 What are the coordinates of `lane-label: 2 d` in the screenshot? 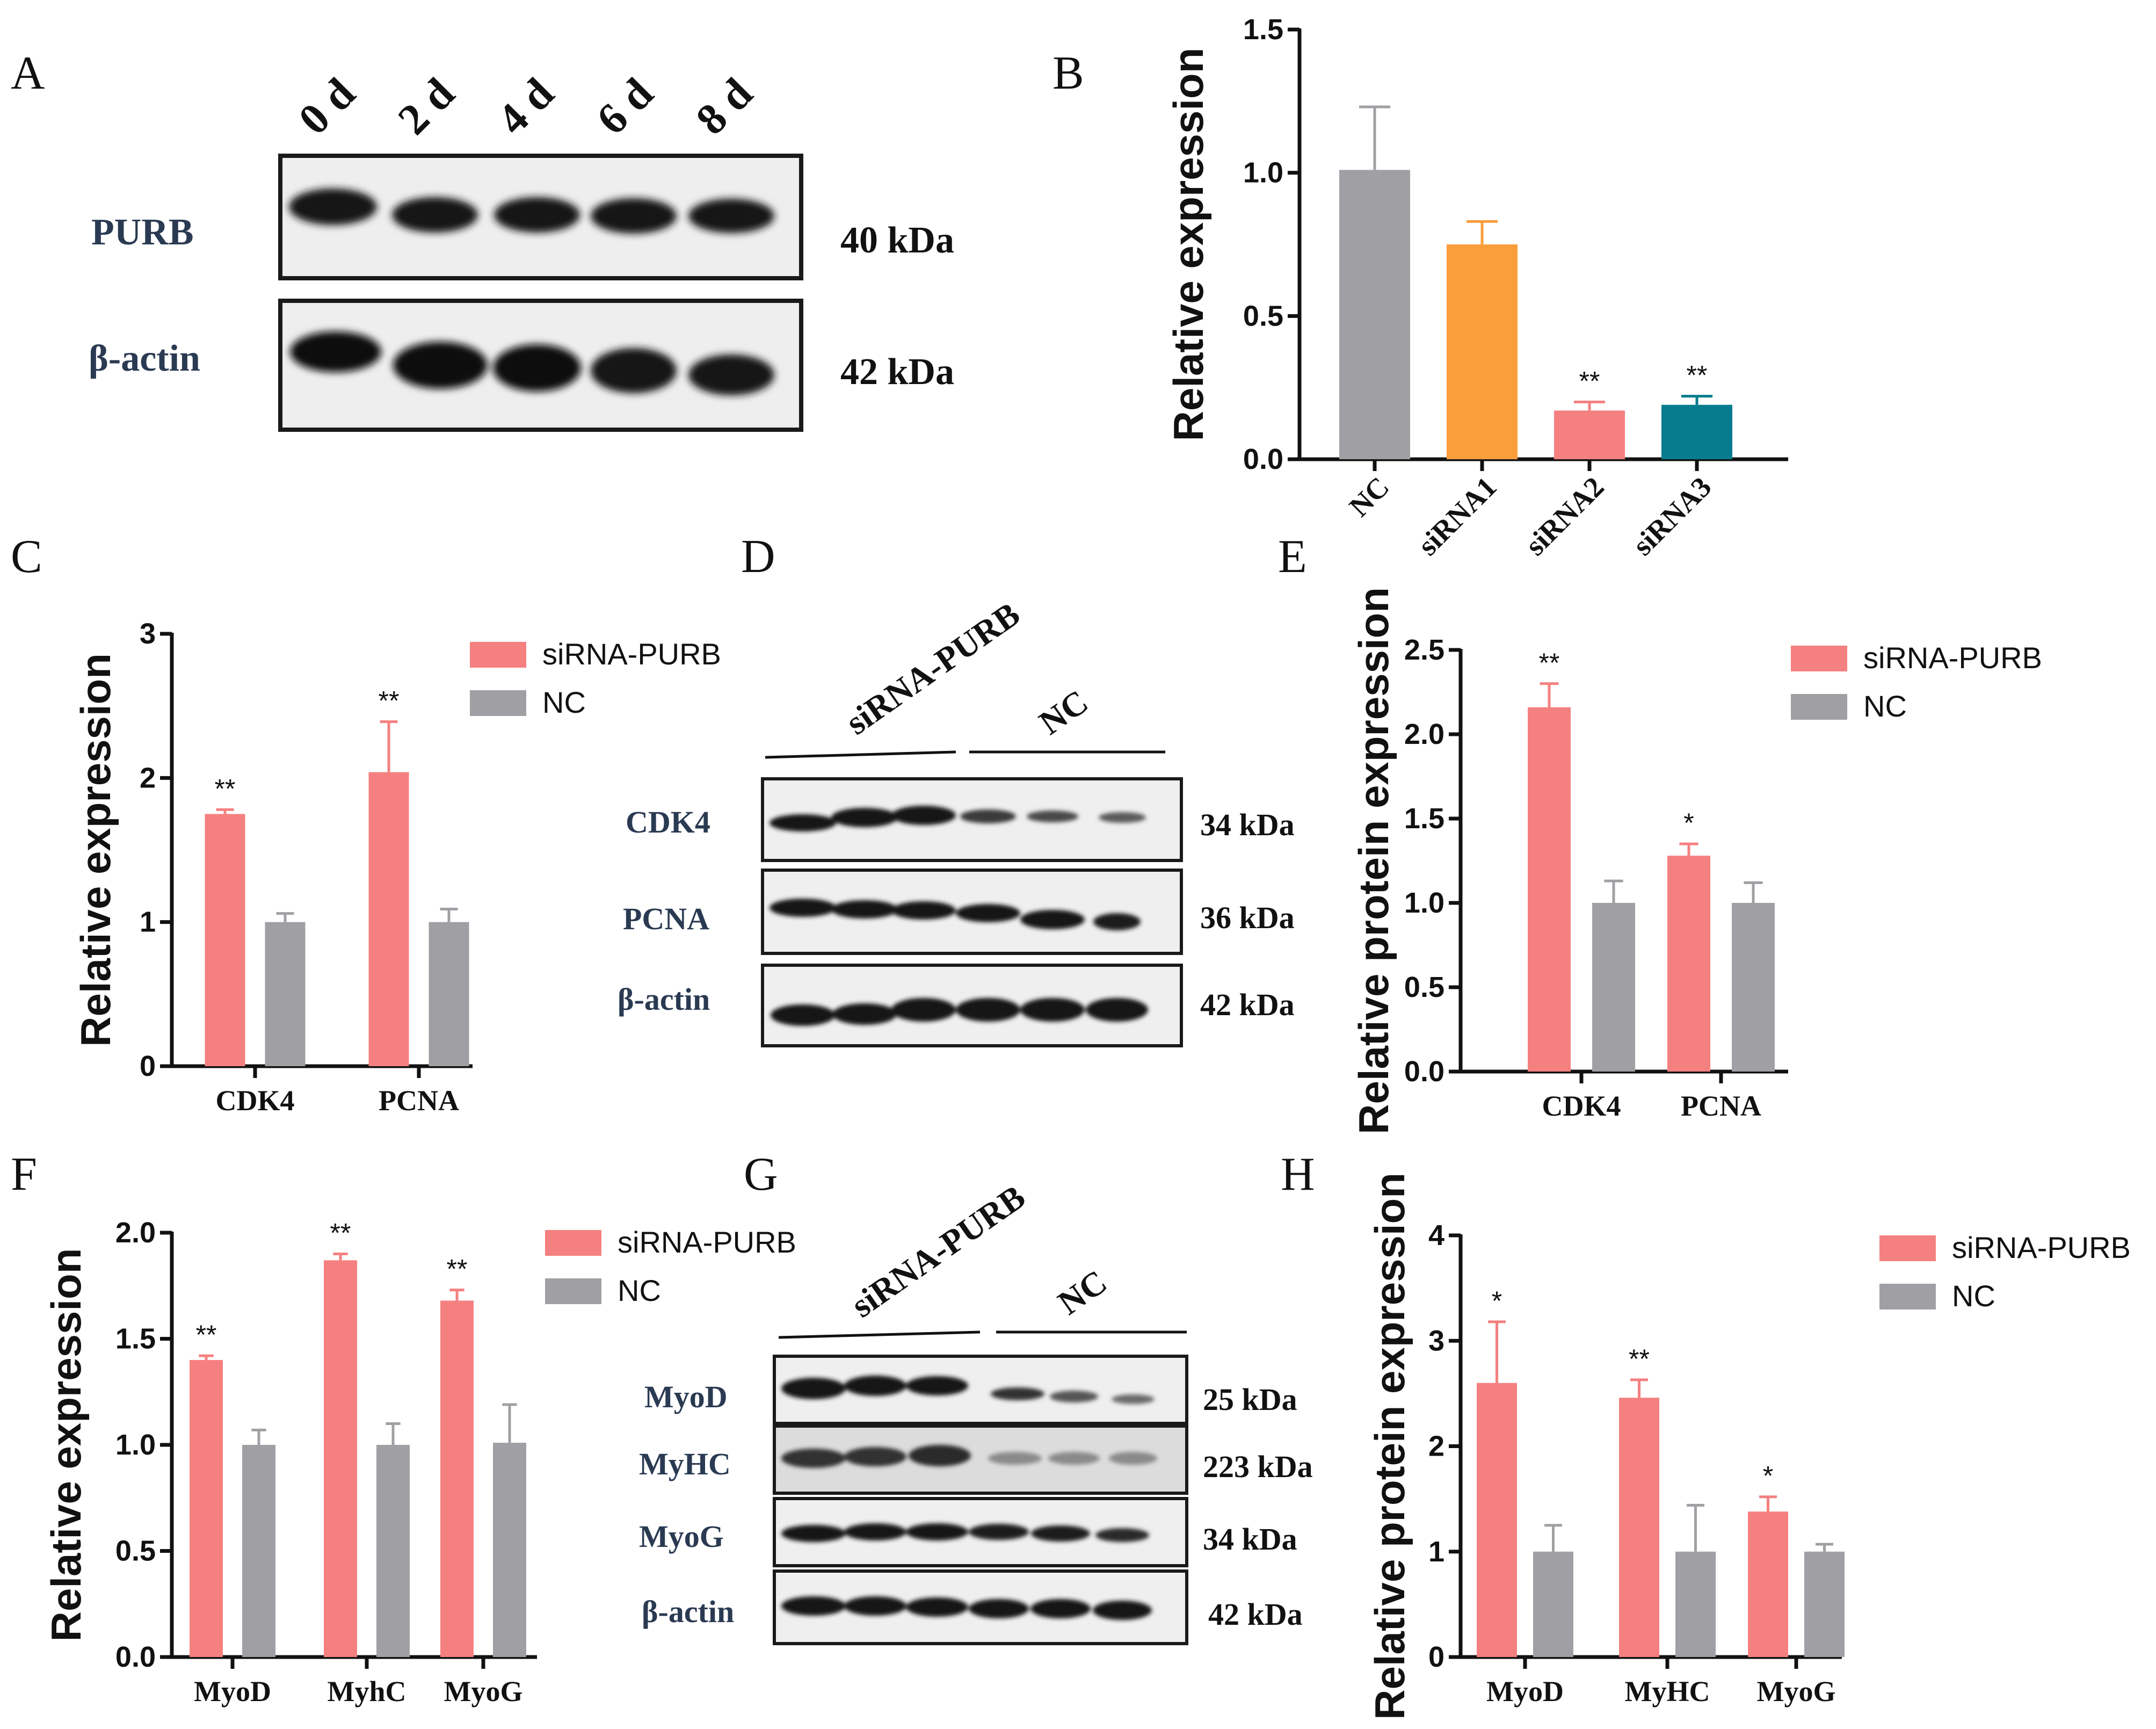 It's located at (425, 106).